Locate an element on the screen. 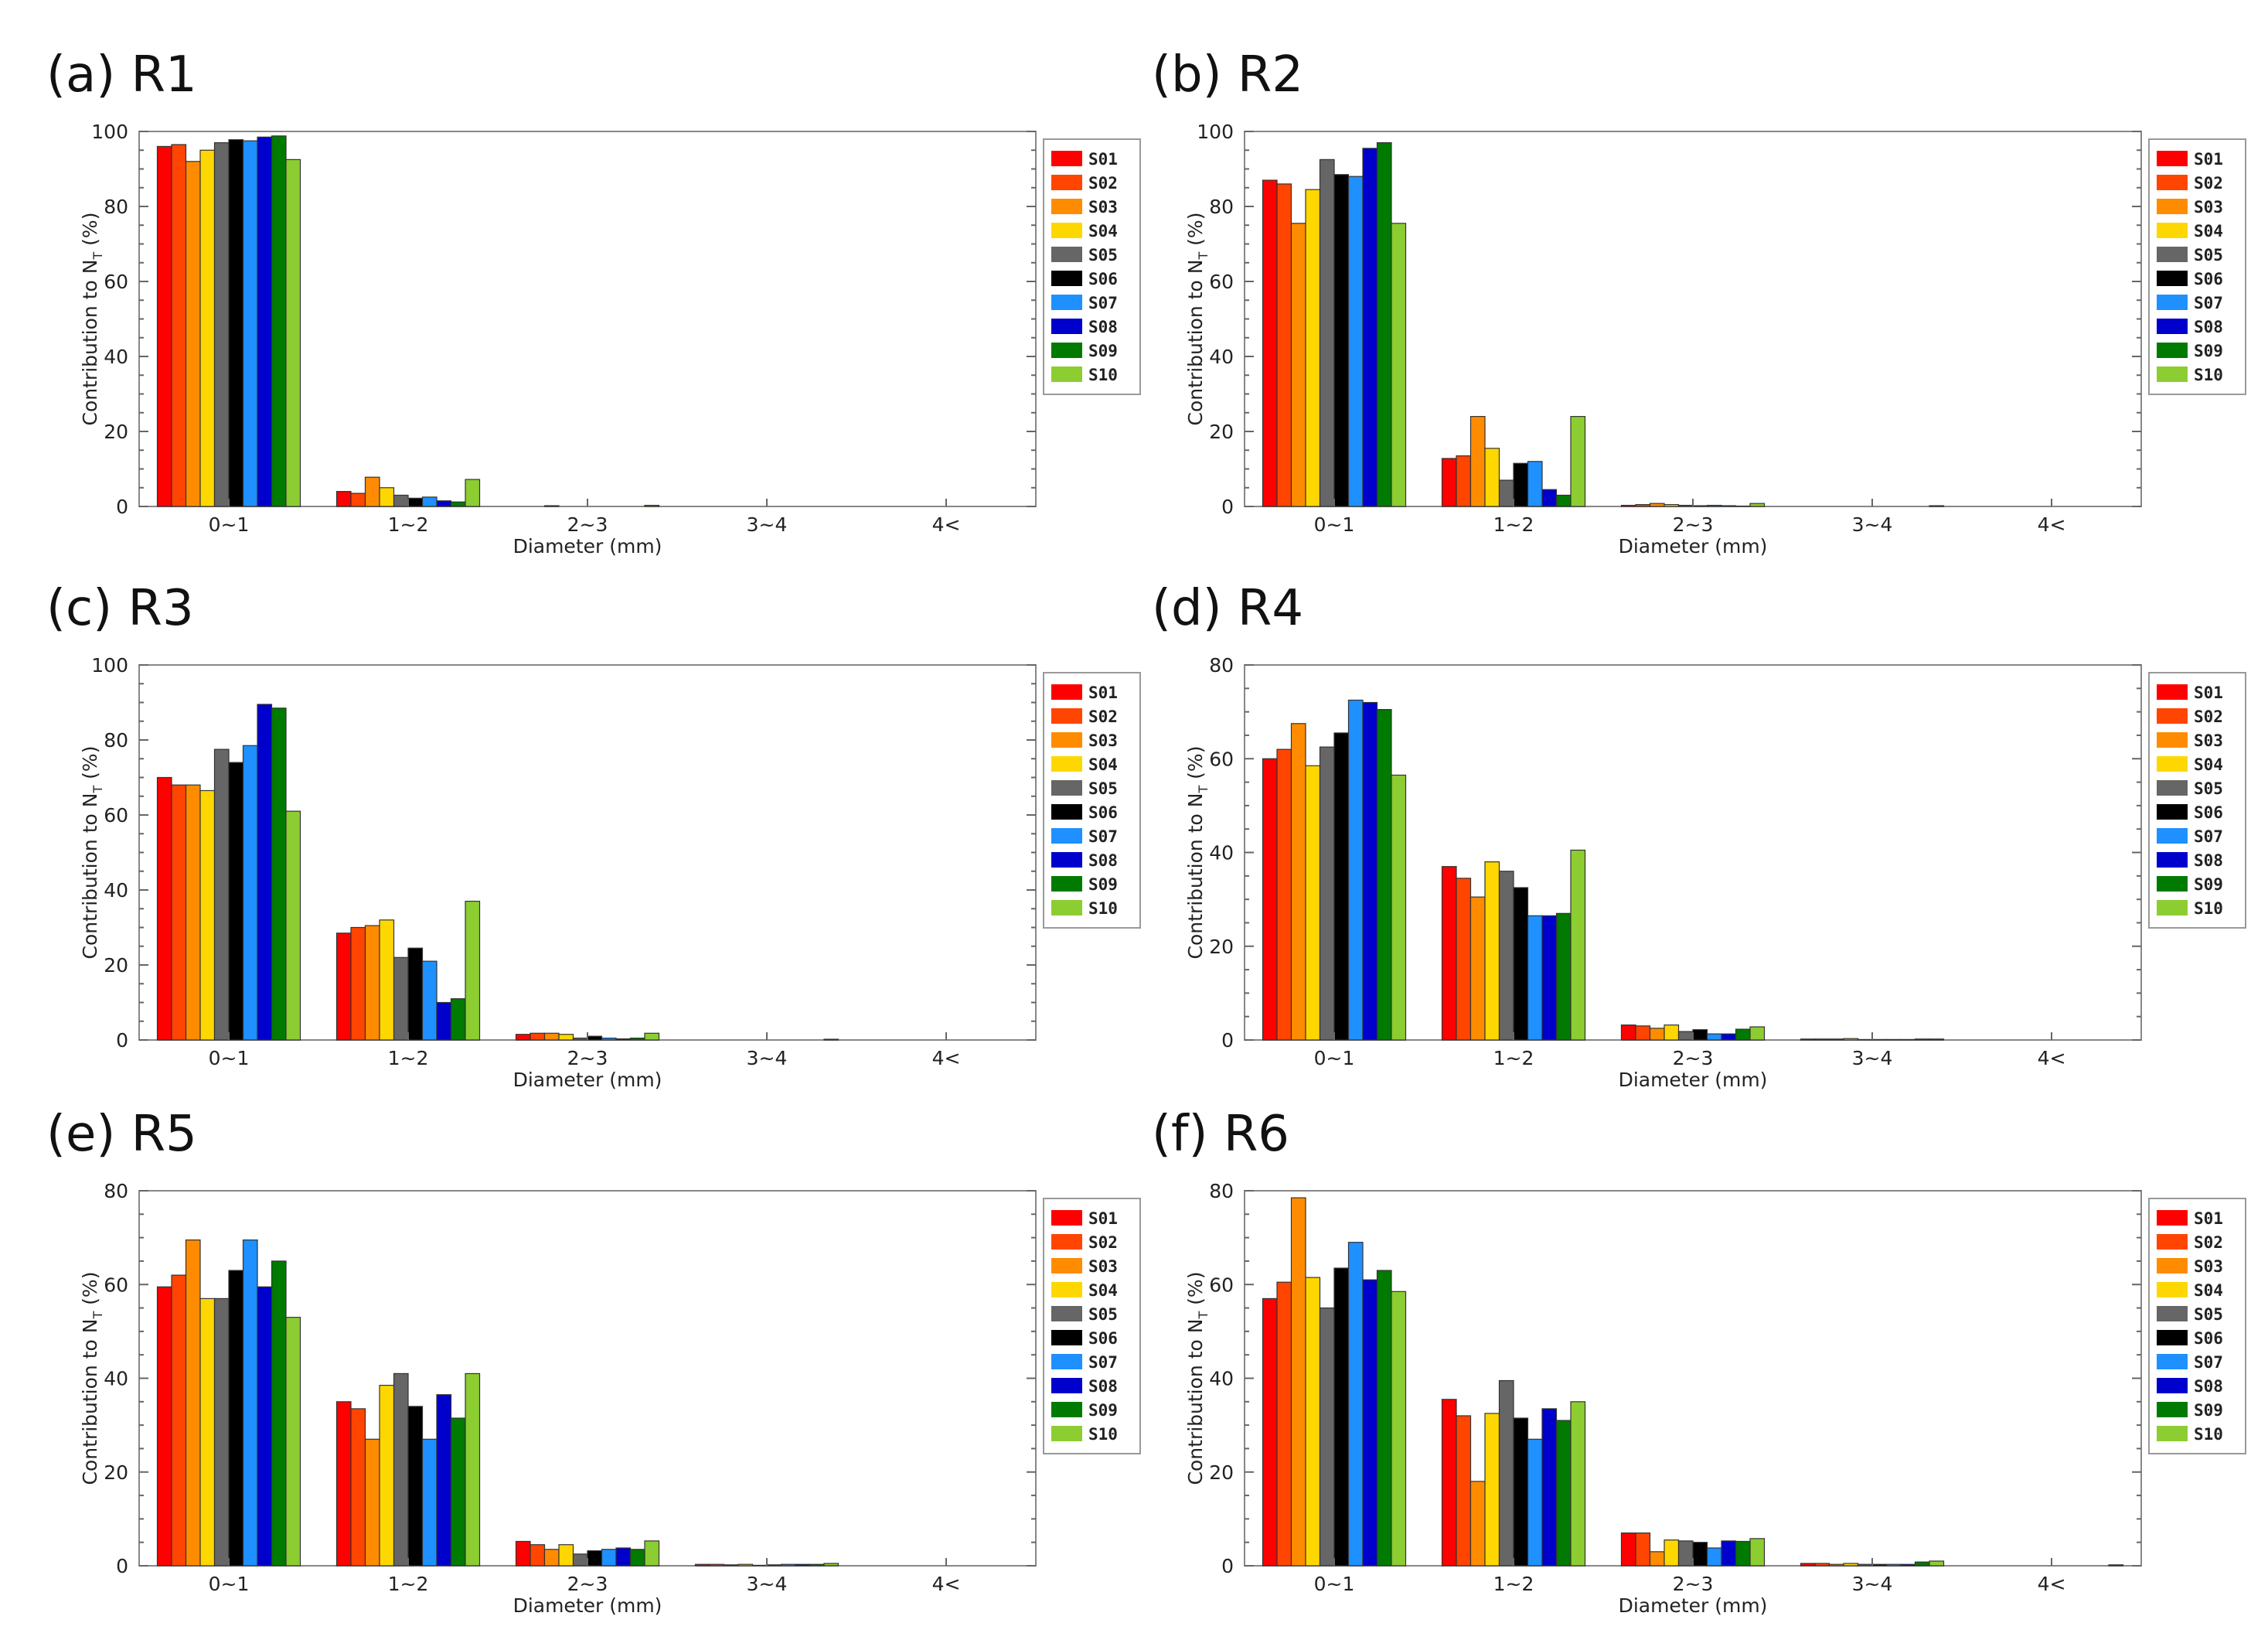 This screenshot has height=1640, width=2268. legend-label: S05 is located at coordinates (2208, 255).